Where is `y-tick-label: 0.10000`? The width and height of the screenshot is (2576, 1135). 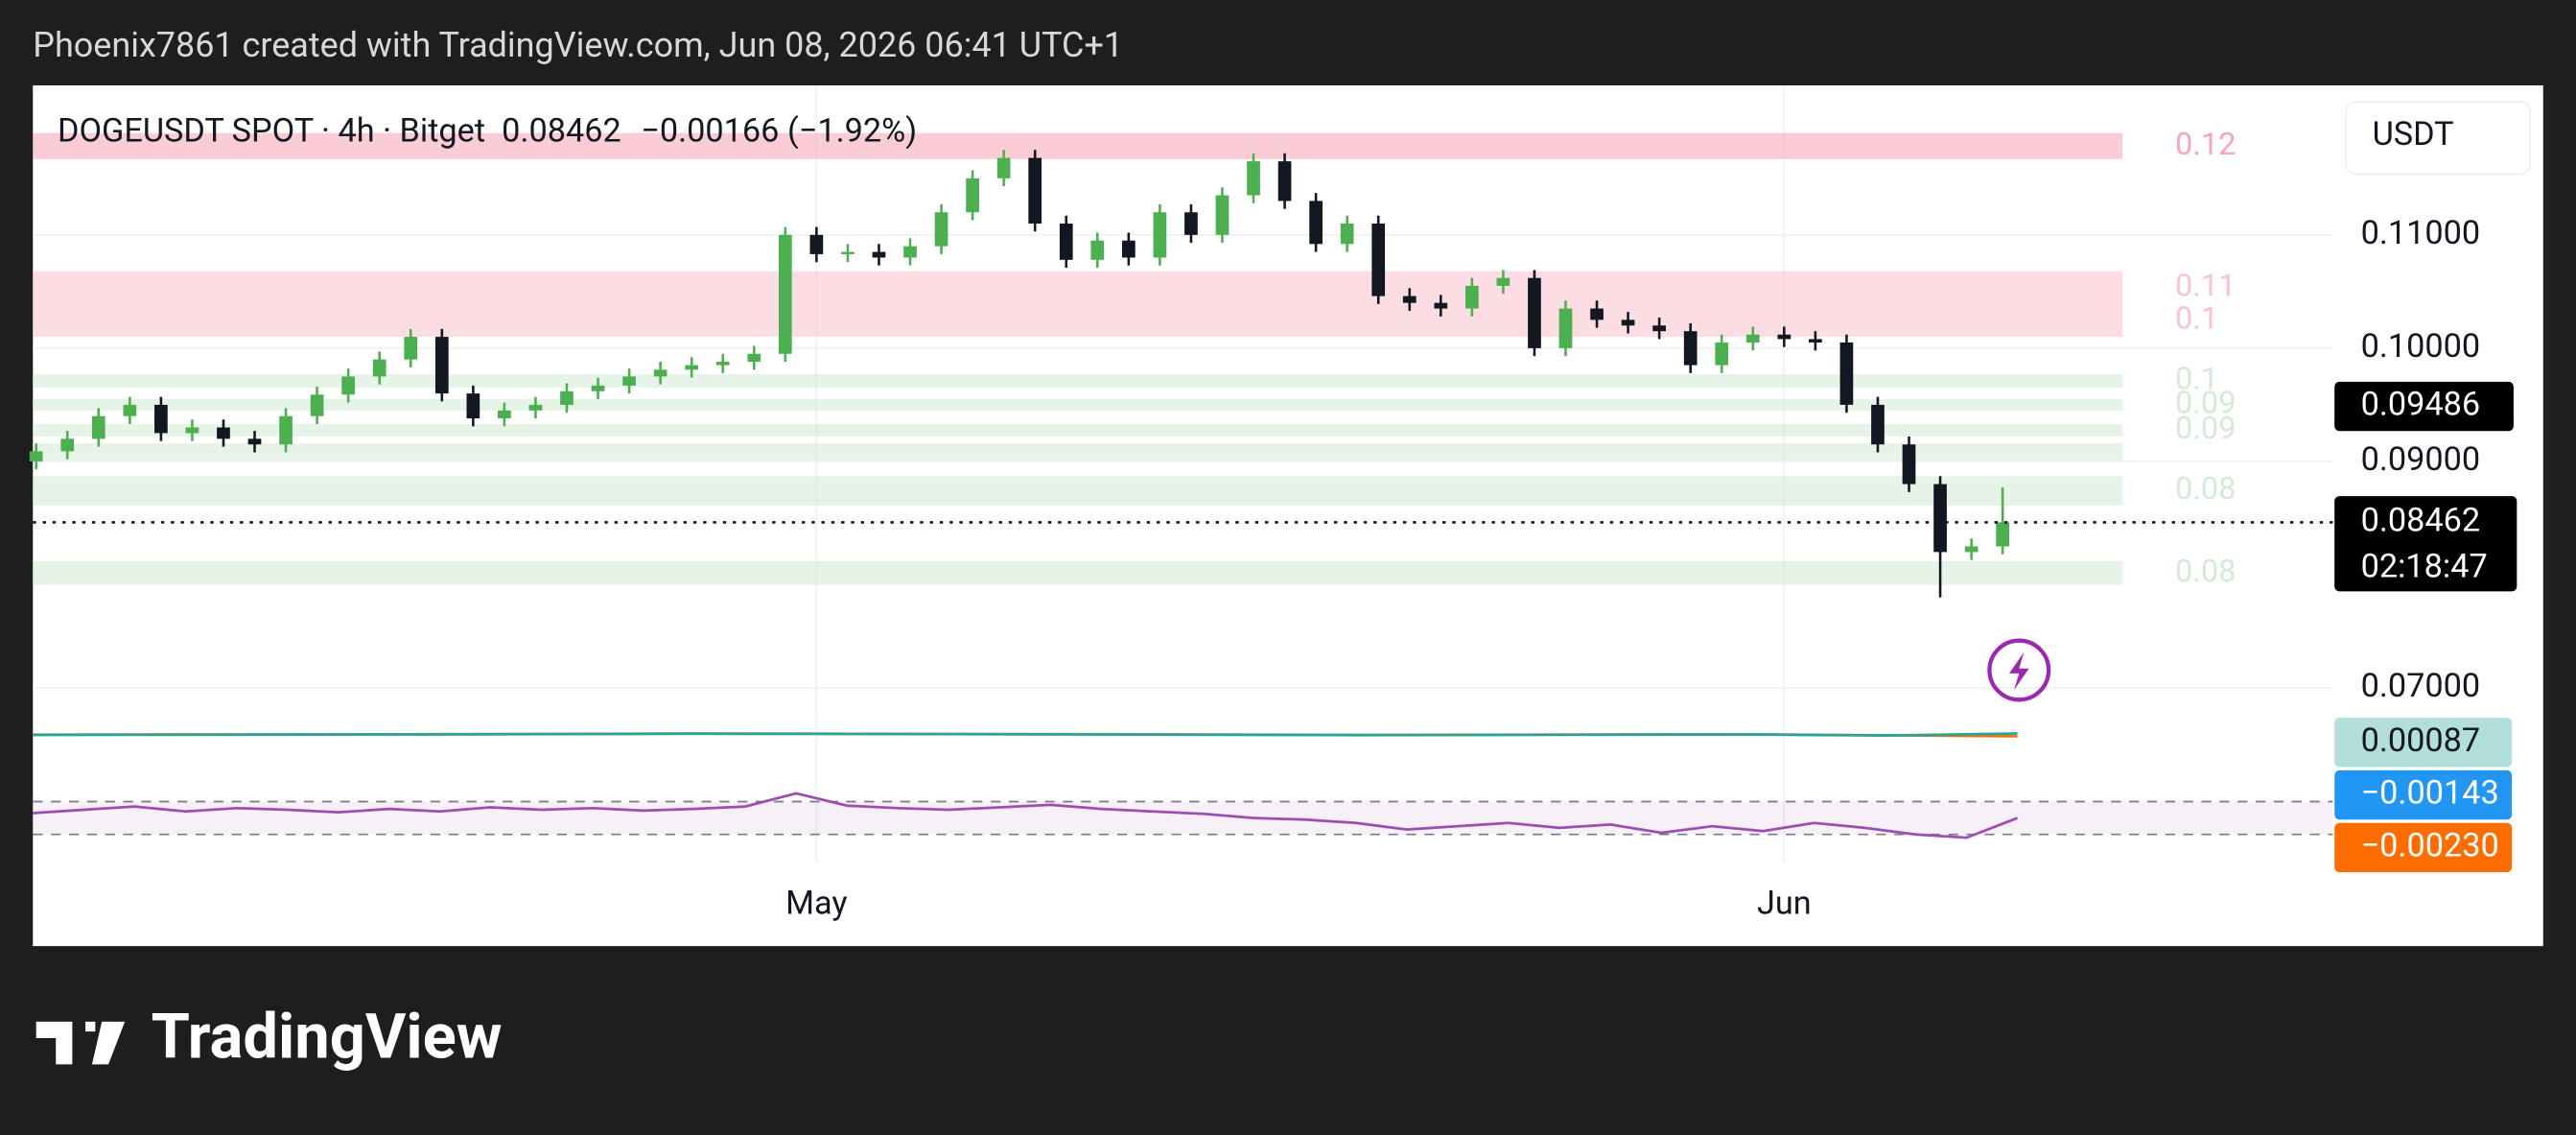
y-tick-label: 0.10000 is located at coordinates (2421, 346).